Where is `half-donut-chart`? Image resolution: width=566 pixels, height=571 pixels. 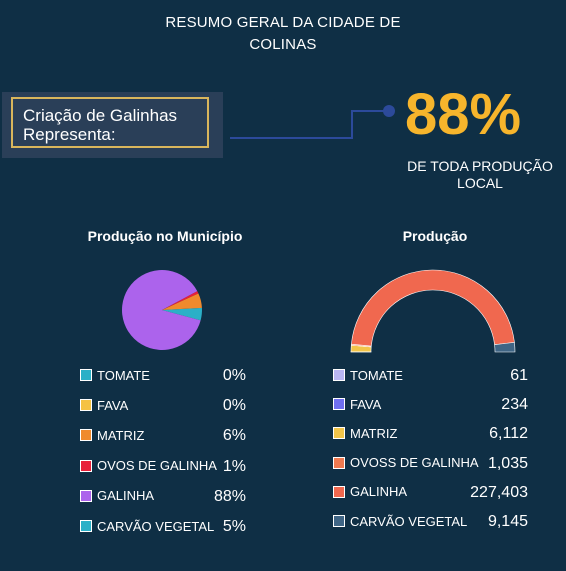 half-donut-chart is located at coordinates (433, 311).